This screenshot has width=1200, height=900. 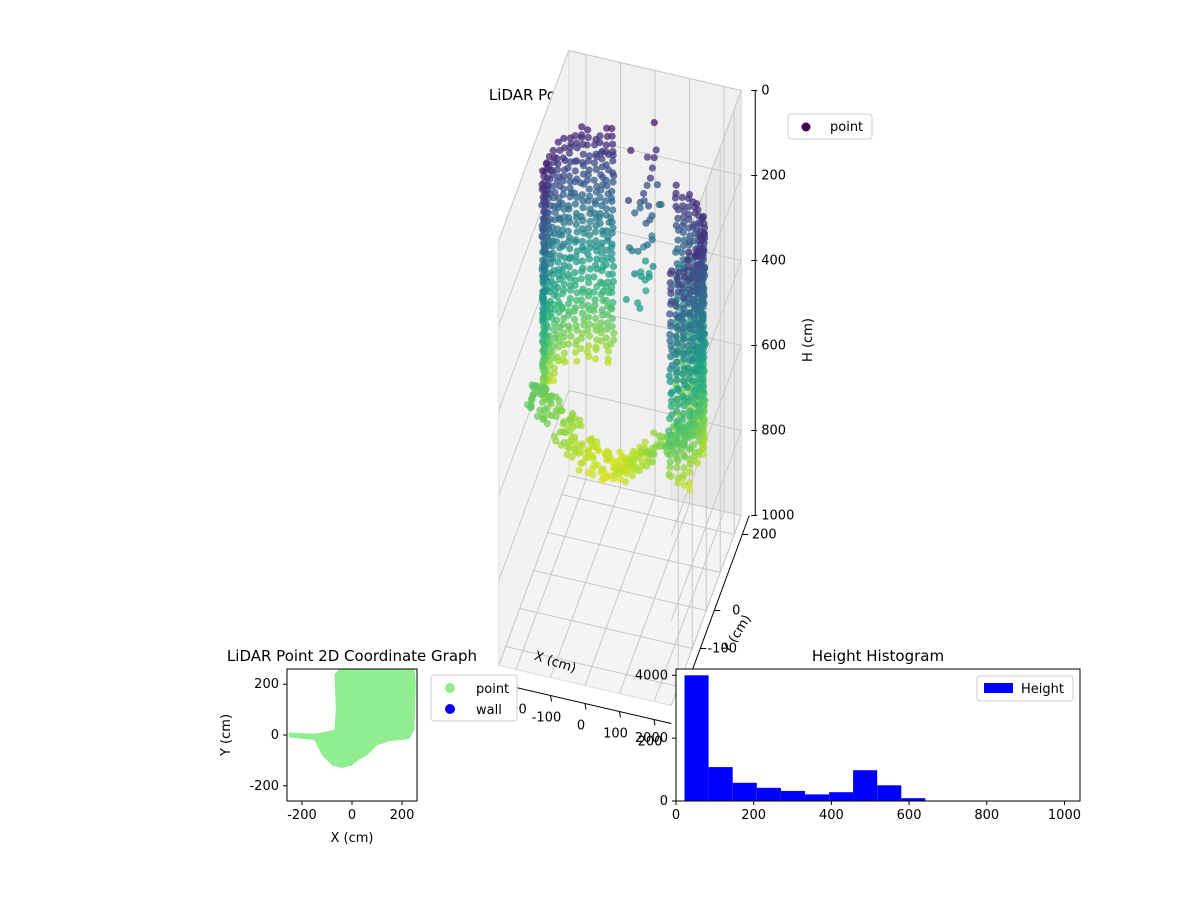 What do you see at coordinates (581, 726) in the screenshot?
I see `x-tick-label-3d: 0` at bounding box center [581, 726].